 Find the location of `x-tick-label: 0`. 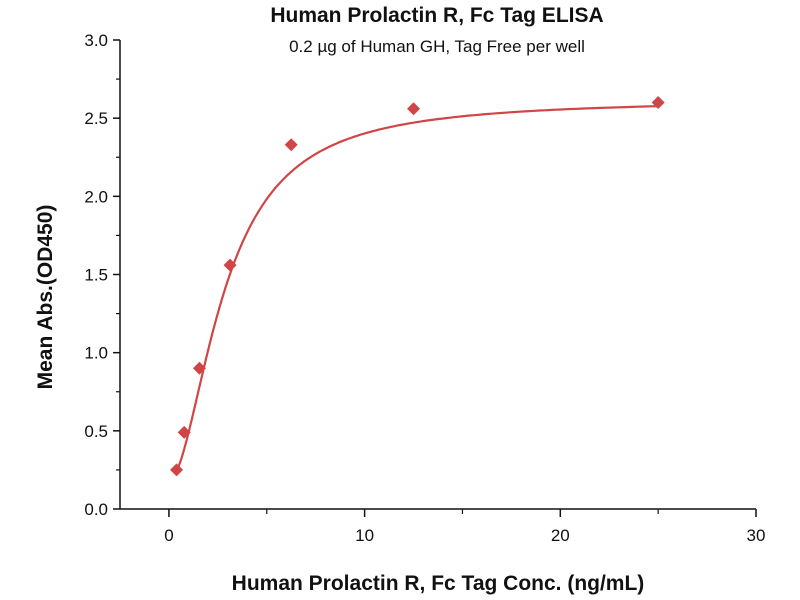

x-tick-label: 0 is located at coordinates (168, 535).